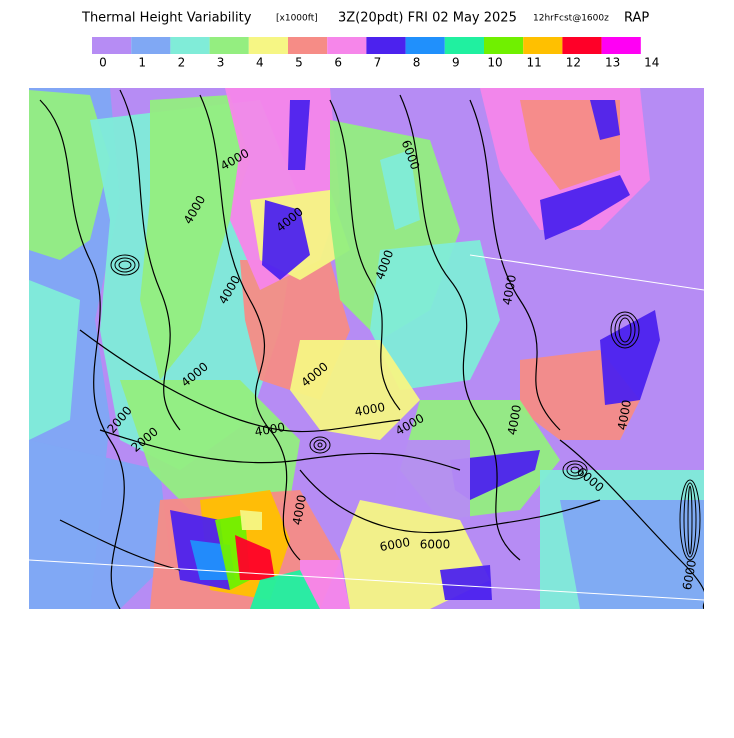  What do you see at coordinates (571, 19) in the screenshot?
I see `forecast: 12hrFcst@1600z` at bounding box center [571, 19].